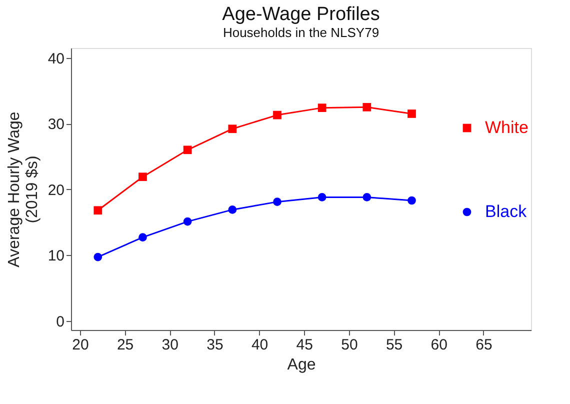  What do you see at coordinates (56, 190) in the screenshot?
I see `y-tick-label: 20` at bounding box center [56, 190].